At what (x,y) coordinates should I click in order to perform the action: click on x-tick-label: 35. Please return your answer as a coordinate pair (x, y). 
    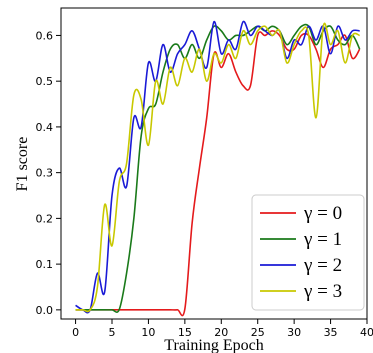
    Looking at the image, I should click on (331, 332).